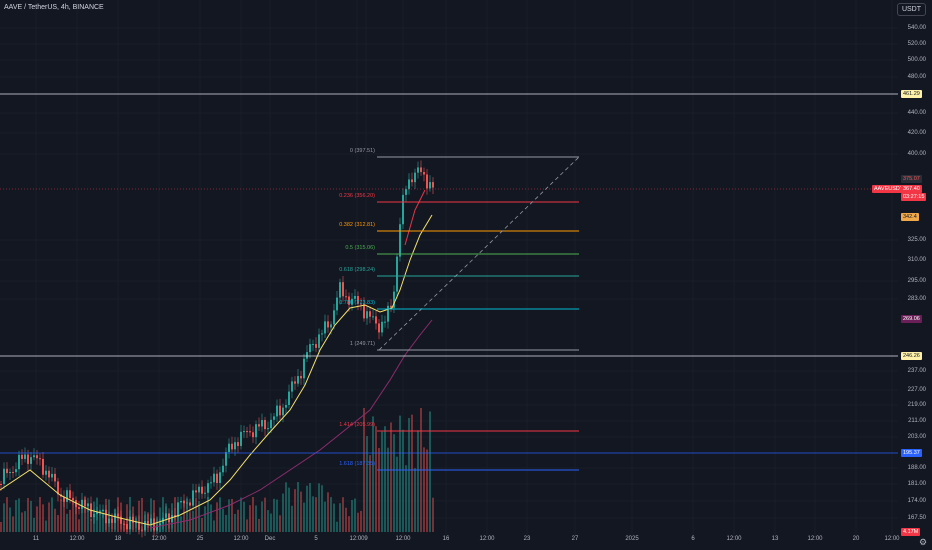  What do you see at coordinates (916, 468) in the screenshot?
I see `price-tick-label: 188.00` at bounding box center [916, 468].